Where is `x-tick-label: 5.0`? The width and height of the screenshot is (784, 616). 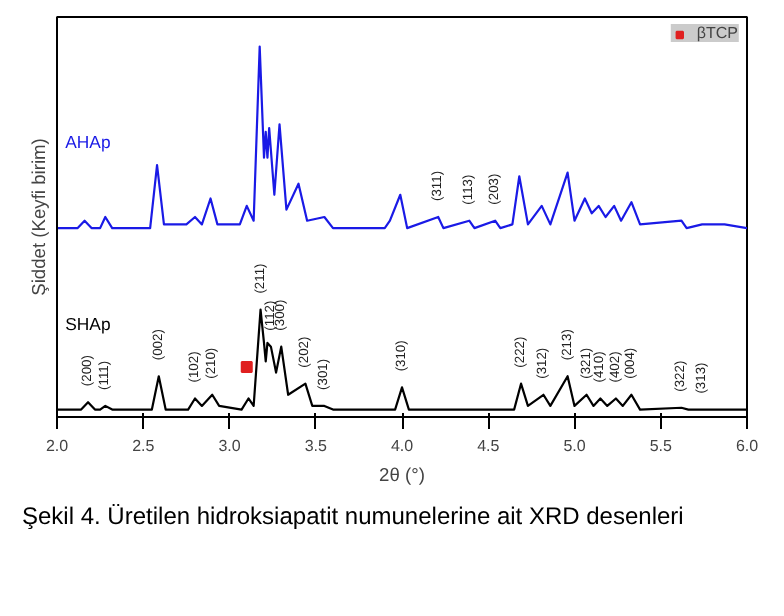 x-tick-label: 5.0 is located at coordinates (575, 446).